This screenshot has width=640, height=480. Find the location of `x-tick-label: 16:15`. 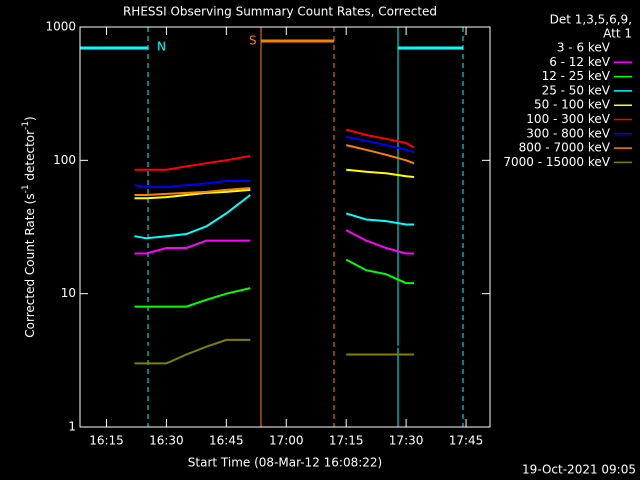

x-tick-label: 16:15 is located at coordinates (106, 441).